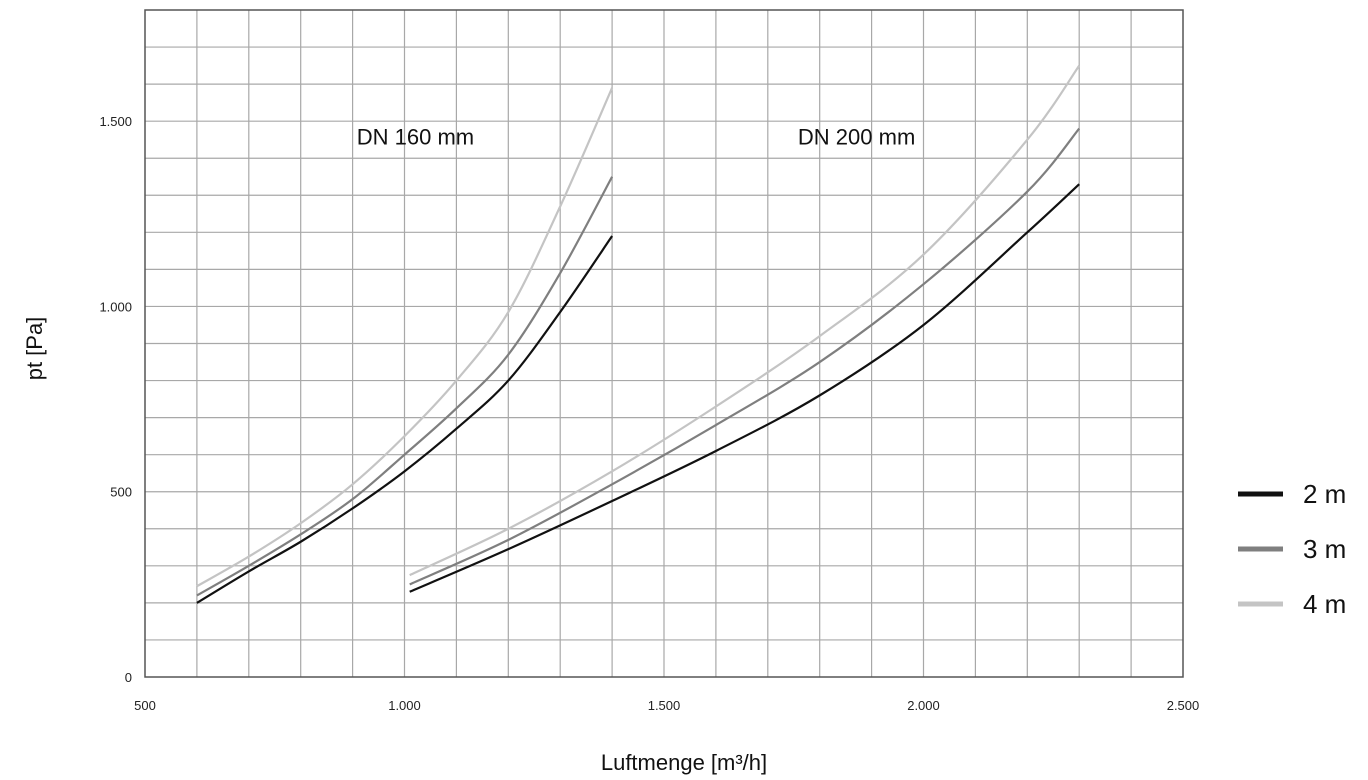 This screenshot has height=780, width=1368. What do you see at coordinates (404, 705) in the screenshot?
I see `x-tick-label: 1.000` at bounding box center [404, 705].